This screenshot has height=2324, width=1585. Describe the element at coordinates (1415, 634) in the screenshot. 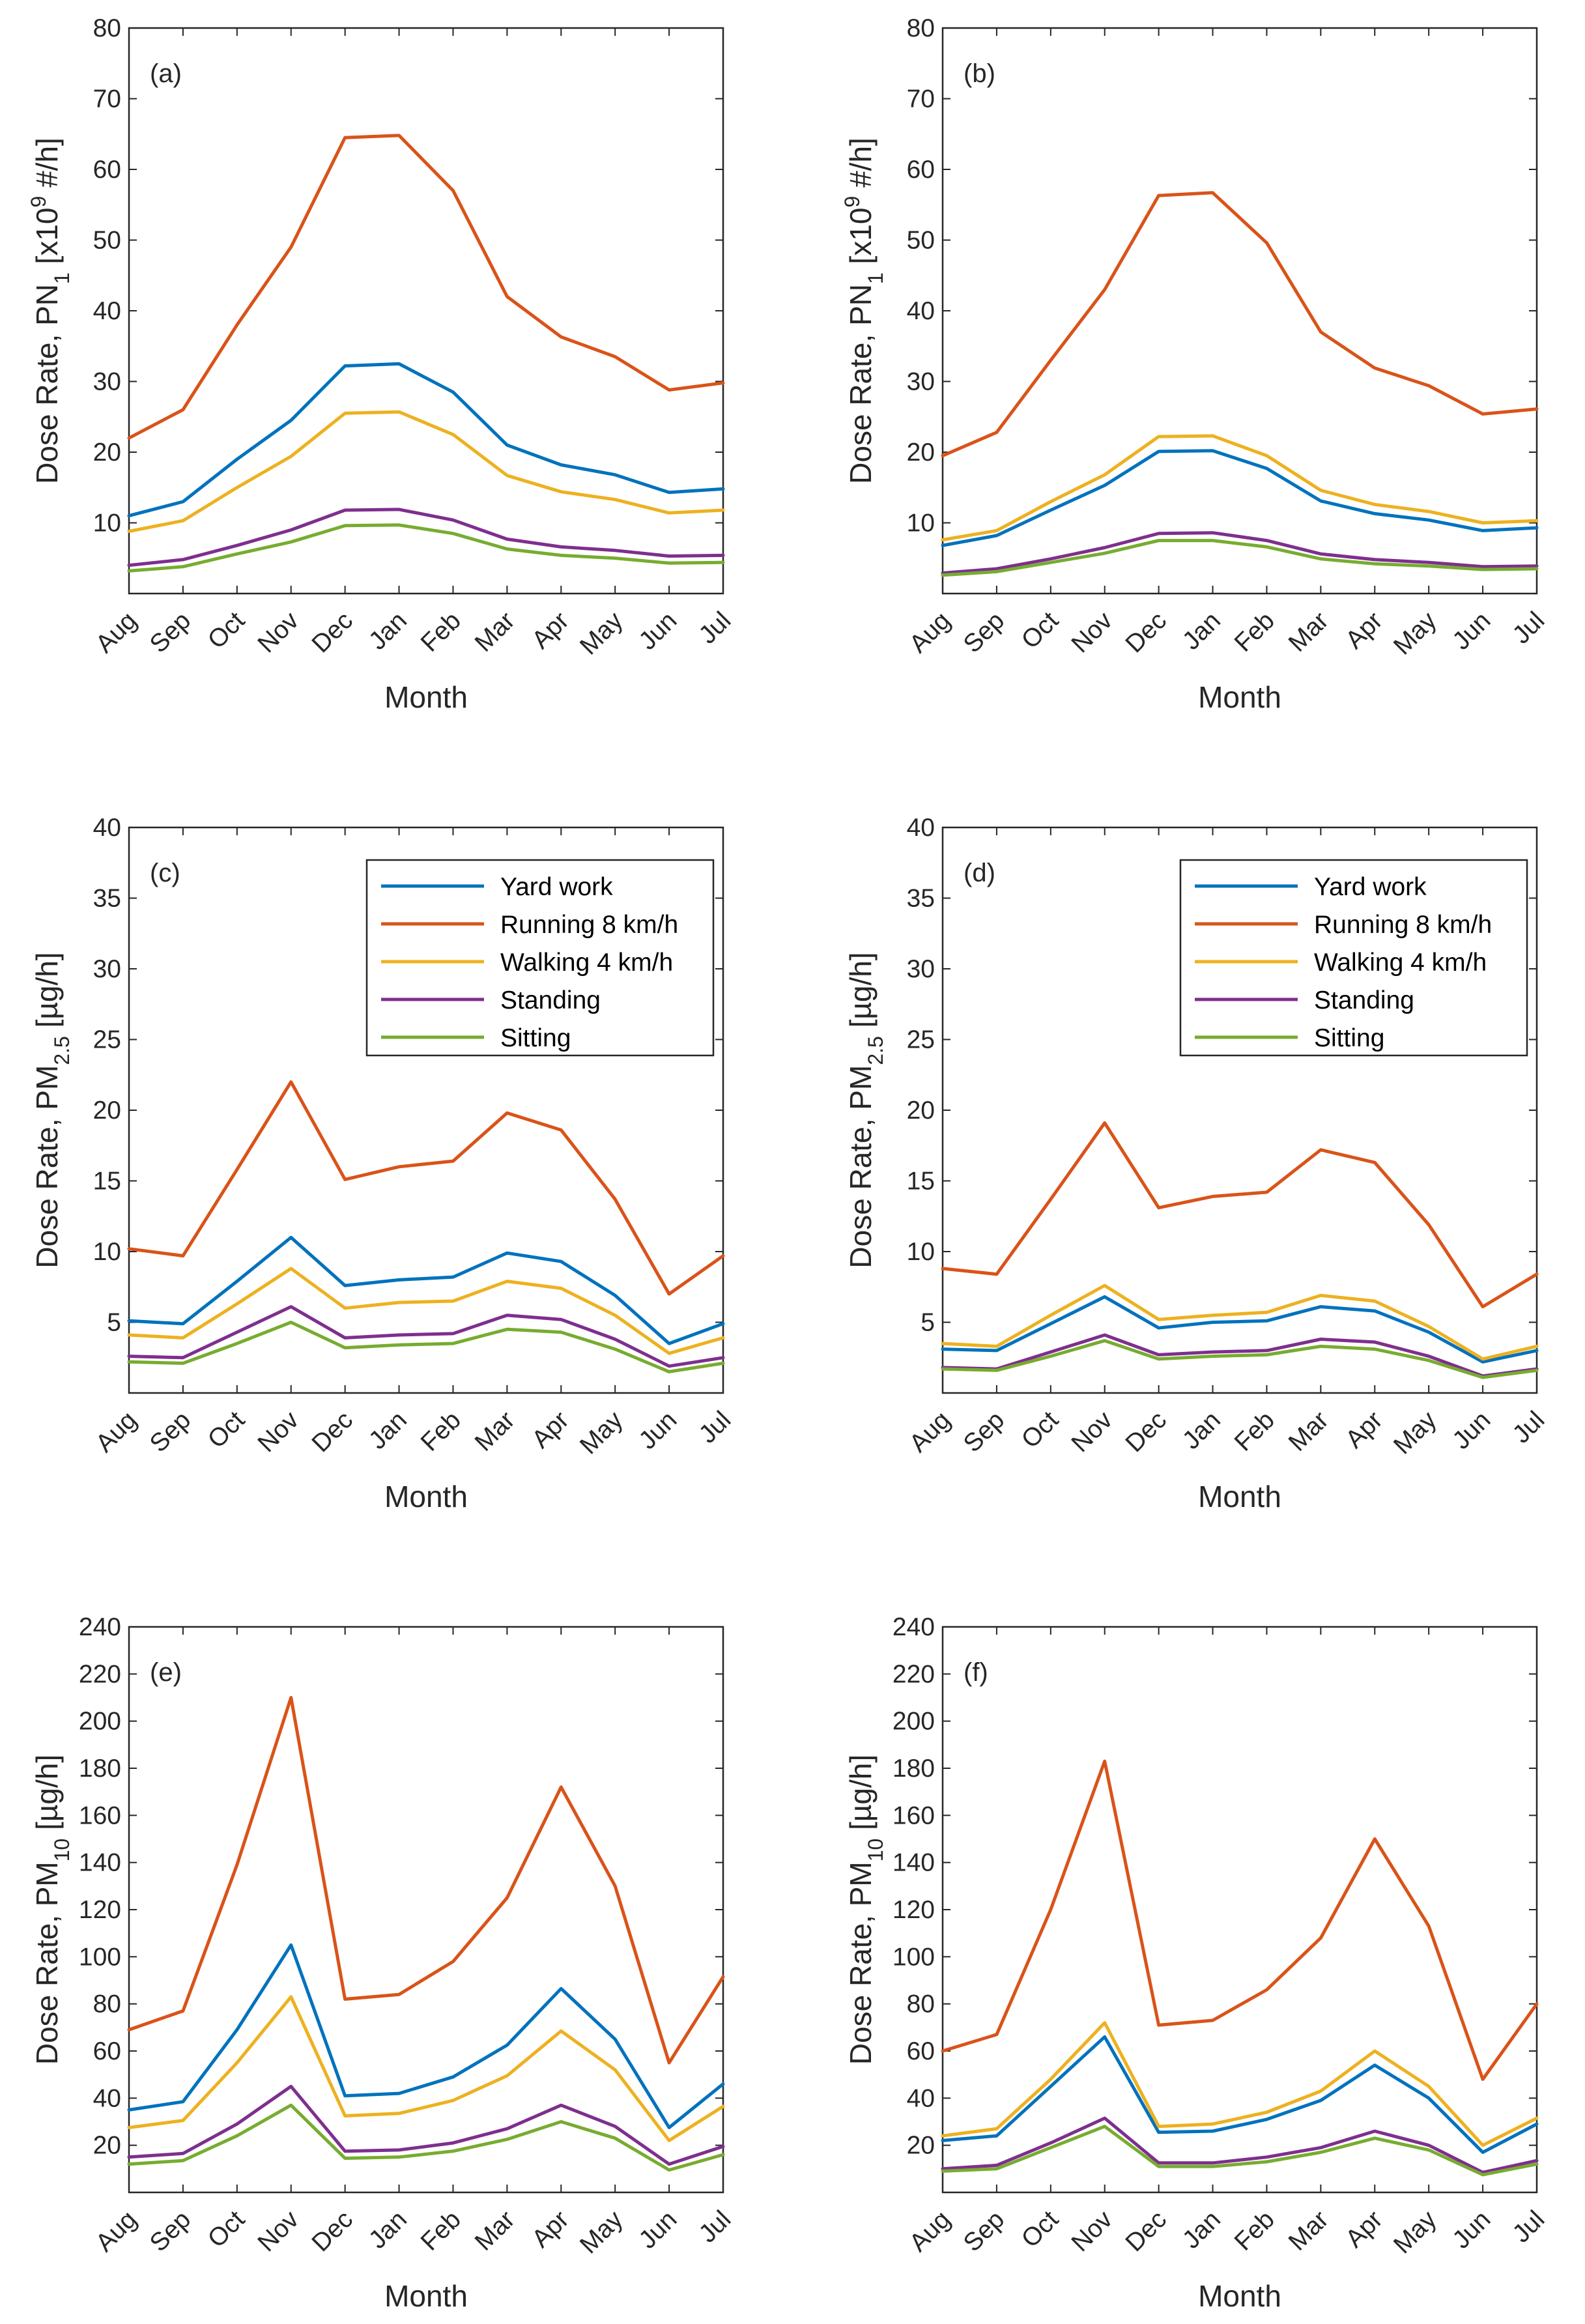

I see `panel-b-xtick-label: May` at that location.